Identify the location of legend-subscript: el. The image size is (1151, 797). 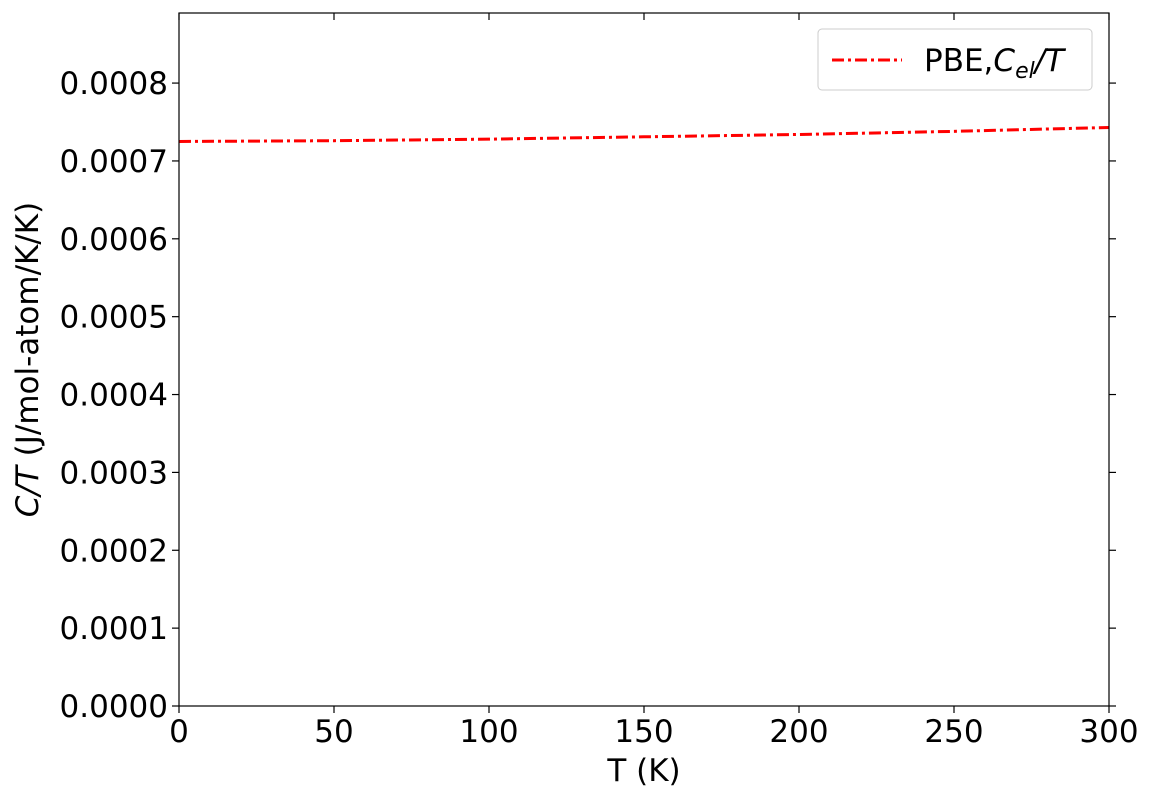
(1025, 71).